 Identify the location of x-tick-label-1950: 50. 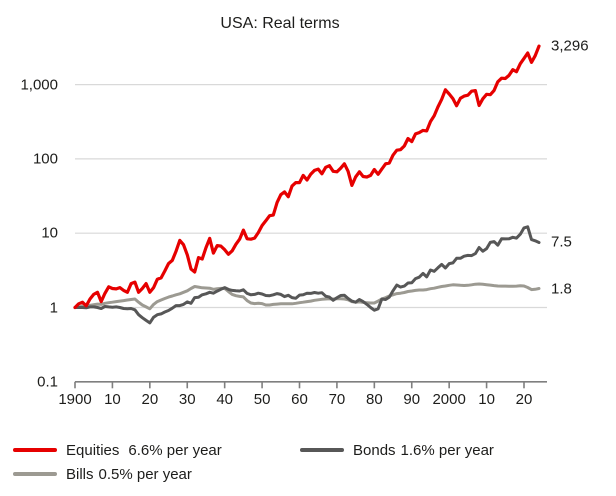
(262, 399).